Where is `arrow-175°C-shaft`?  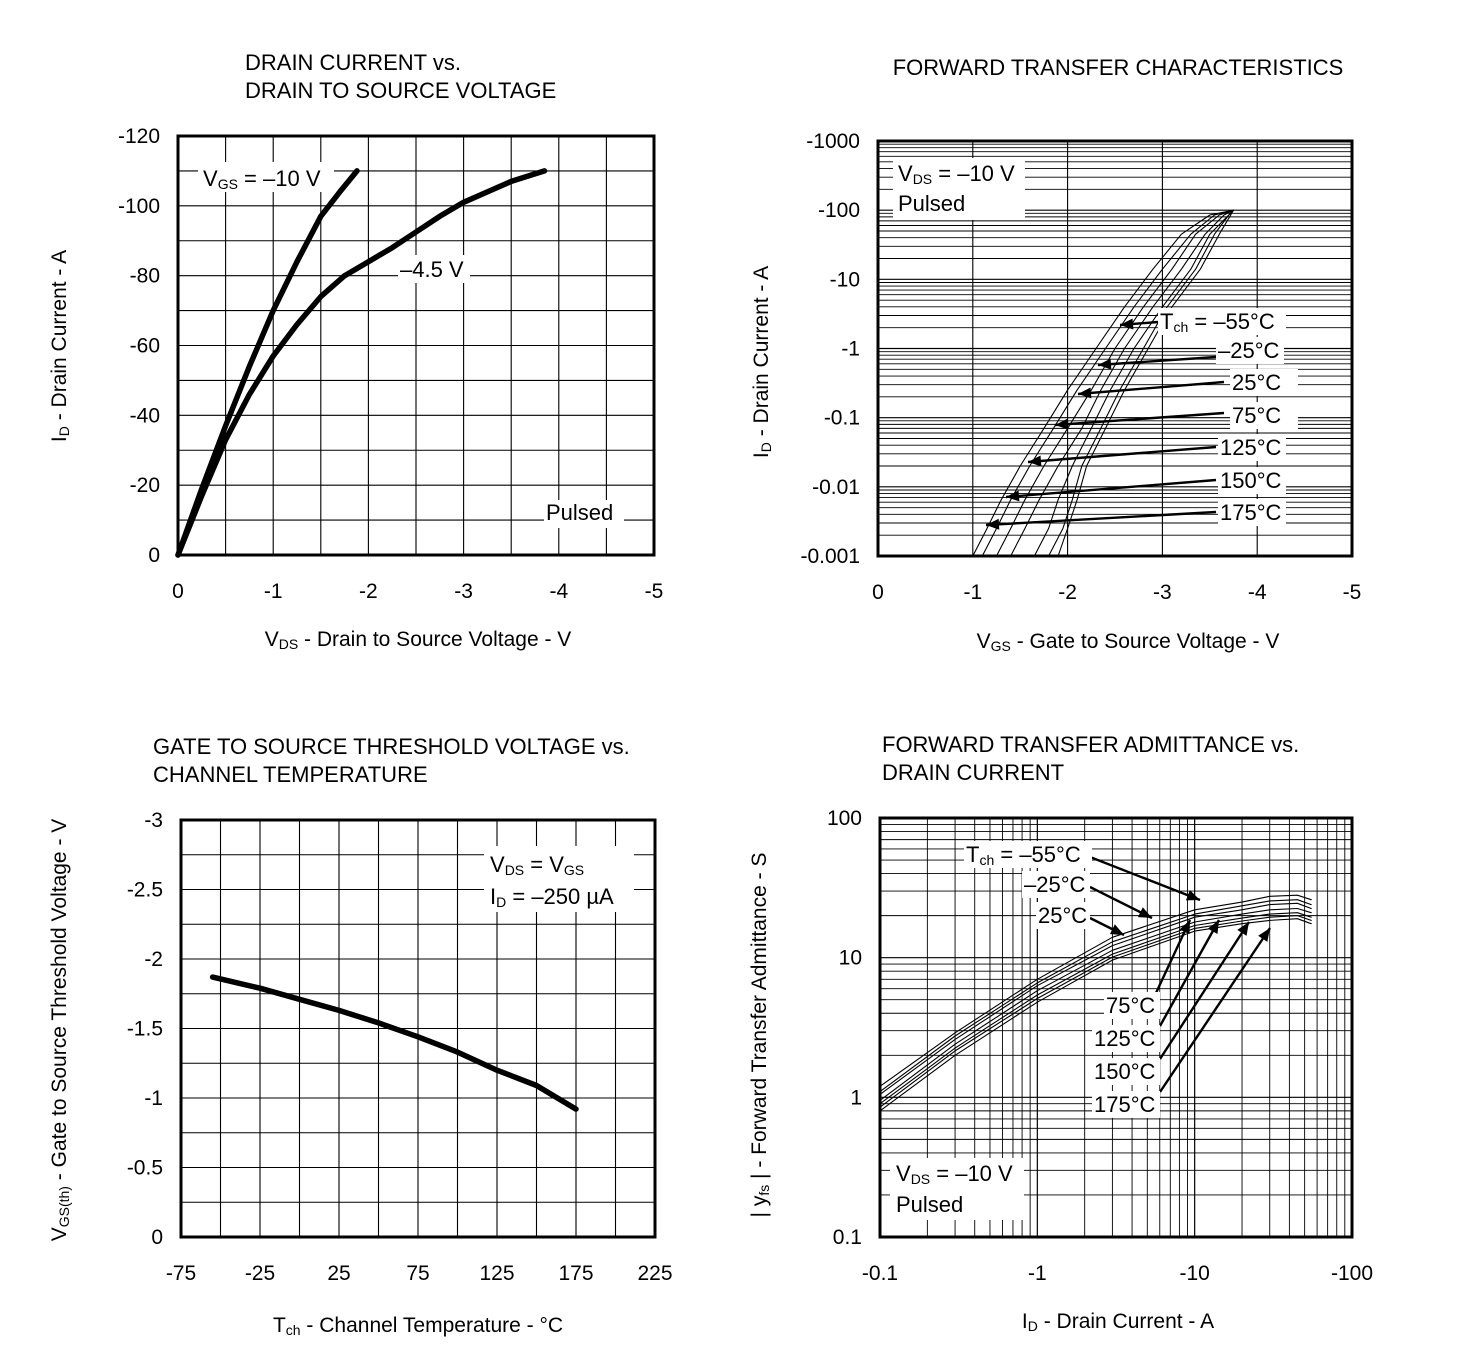 arrow-175°C-shaft is located at coordinates (1215, 1010).